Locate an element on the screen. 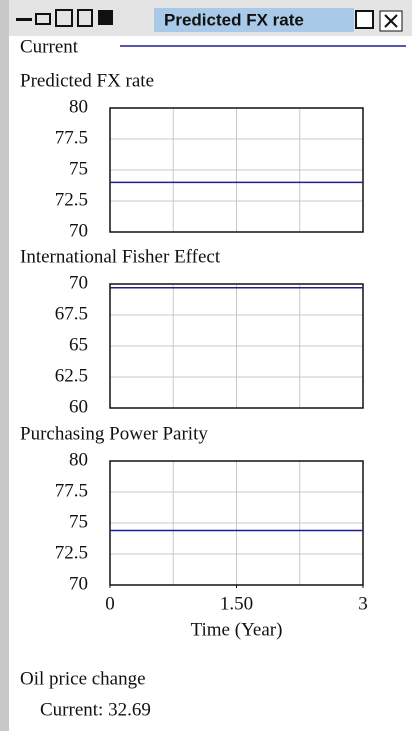 The image size is (412, 731). chart-title: Purchasing Power Parity is located at coordinates (114, 433).